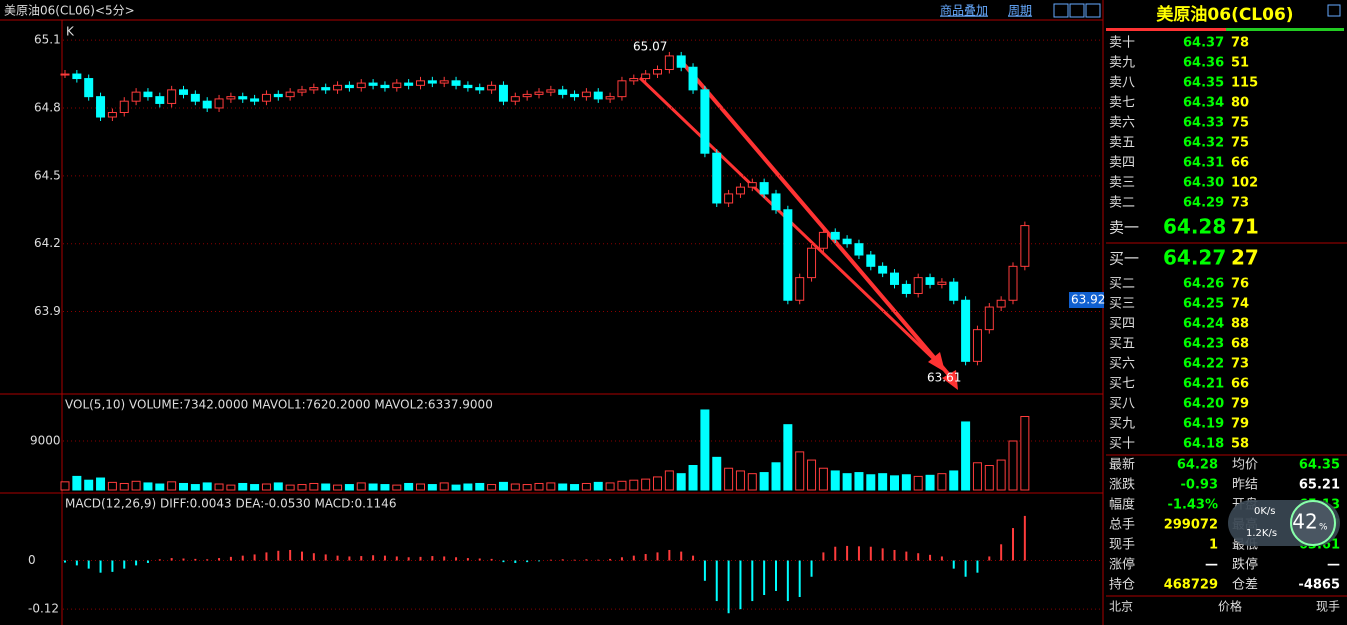 The width and height of the screenshot is (1347, 625). I want to click on level-volume: 71, so click(1245, 227).